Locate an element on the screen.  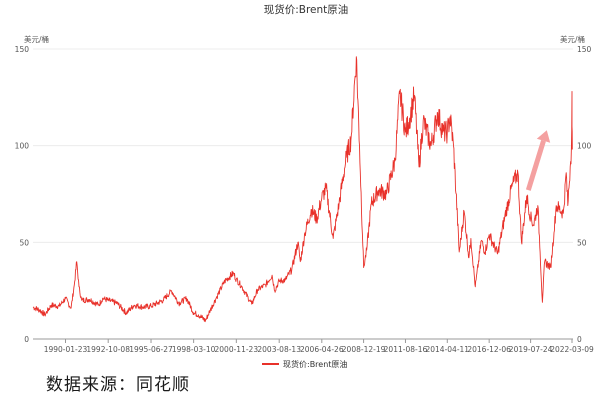
y-axis-unit-left: 美元/桶 is located at coordinates (36, 39).